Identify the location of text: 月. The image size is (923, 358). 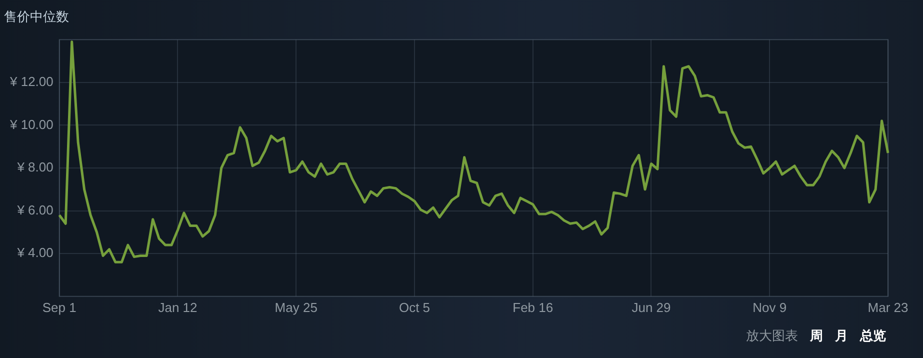
(841, 336).